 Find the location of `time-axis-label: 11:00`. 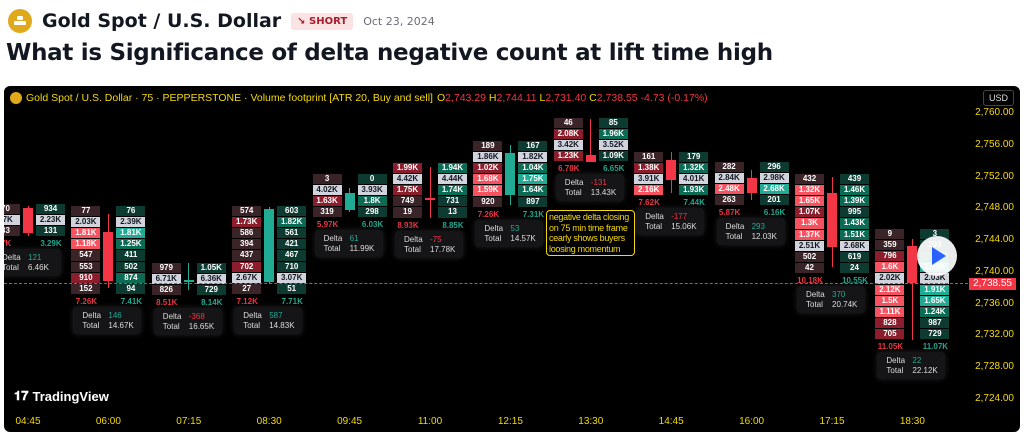

time-axis-label: 11:00 is located at coordinates (430, 421).